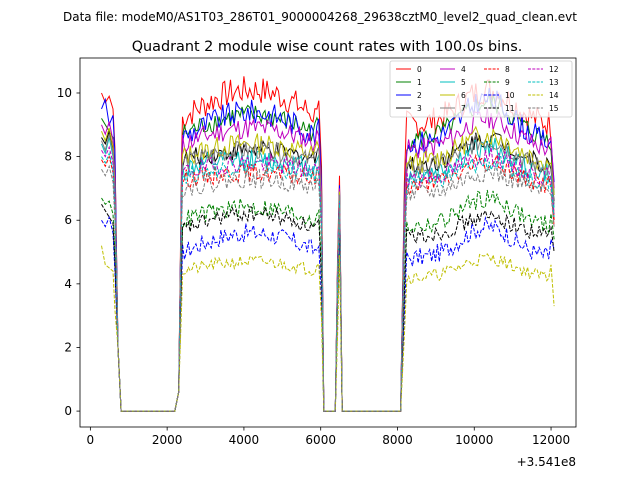  What do you see at coordinates (463, 82) in the screenshot?
I see `legend-label: 5` at bounding box center [463, 82].